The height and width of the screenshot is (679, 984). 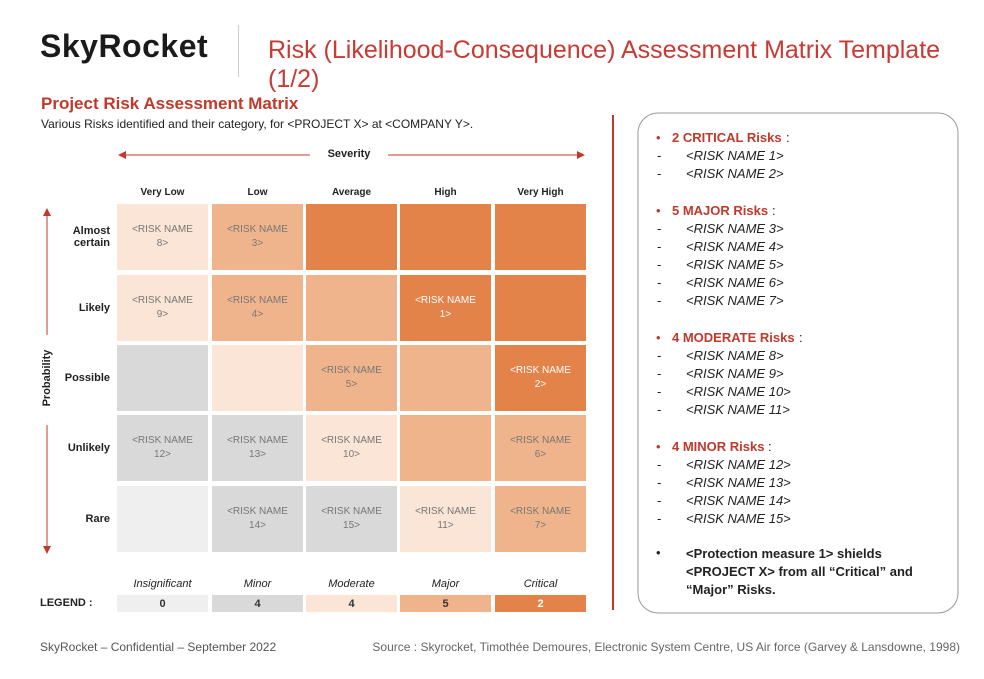 What do you see at coordinates (124, 46) in the screenshot?
I see `logo: SkyRocket` at bounding box center [124, 46].